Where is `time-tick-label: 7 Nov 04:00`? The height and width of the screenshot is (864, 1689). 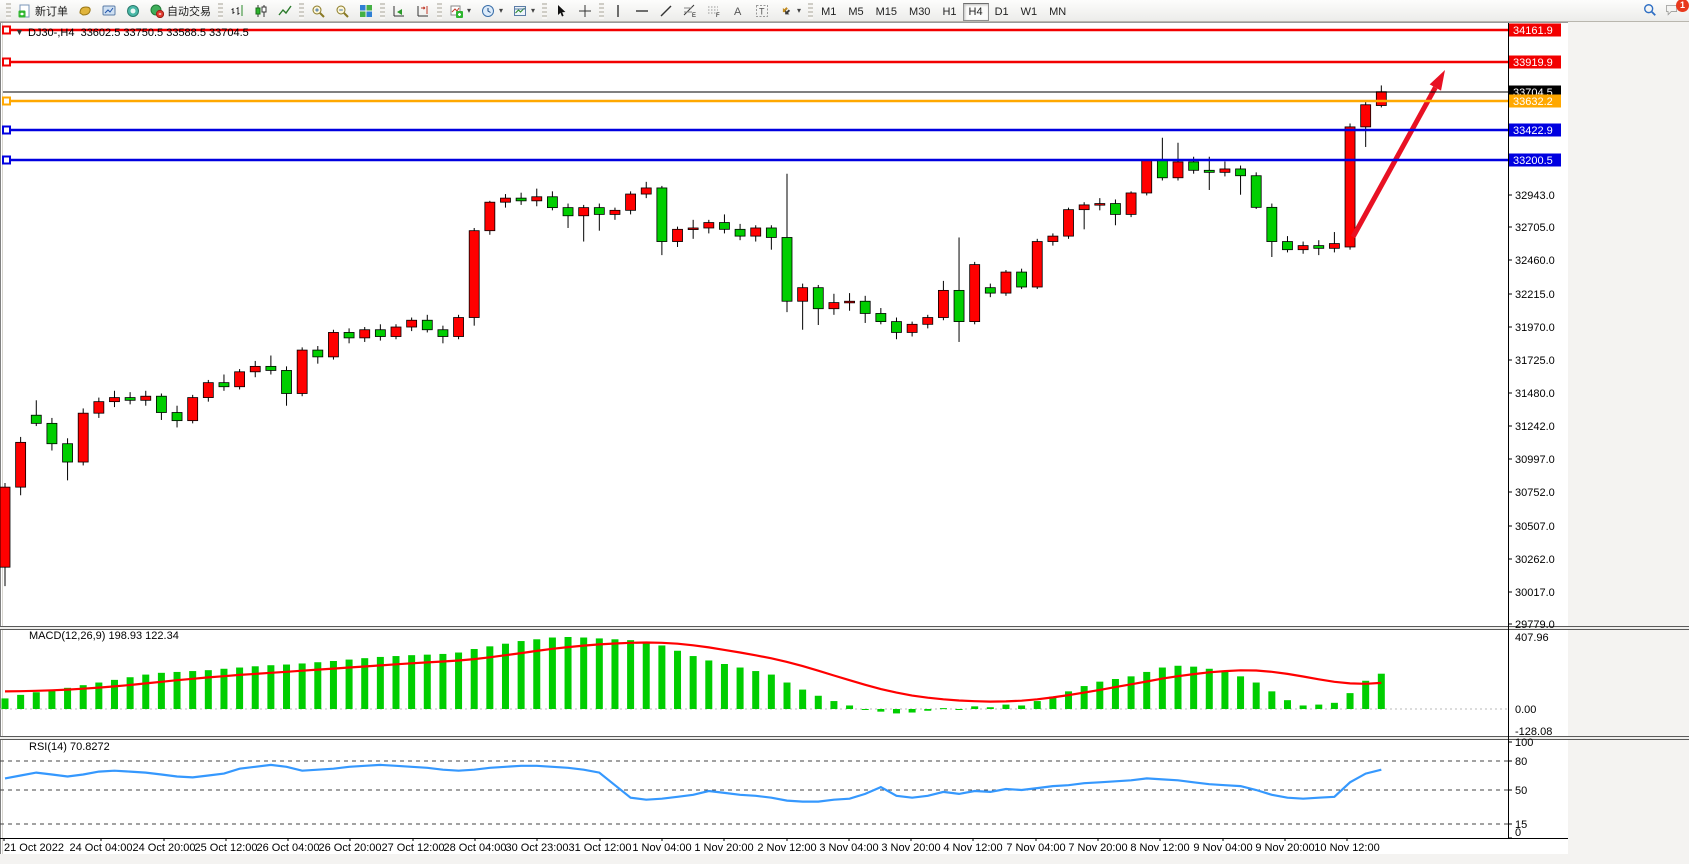 time-tick-label: 7 Nov 04:00 is located at coordinates (1035, 848).